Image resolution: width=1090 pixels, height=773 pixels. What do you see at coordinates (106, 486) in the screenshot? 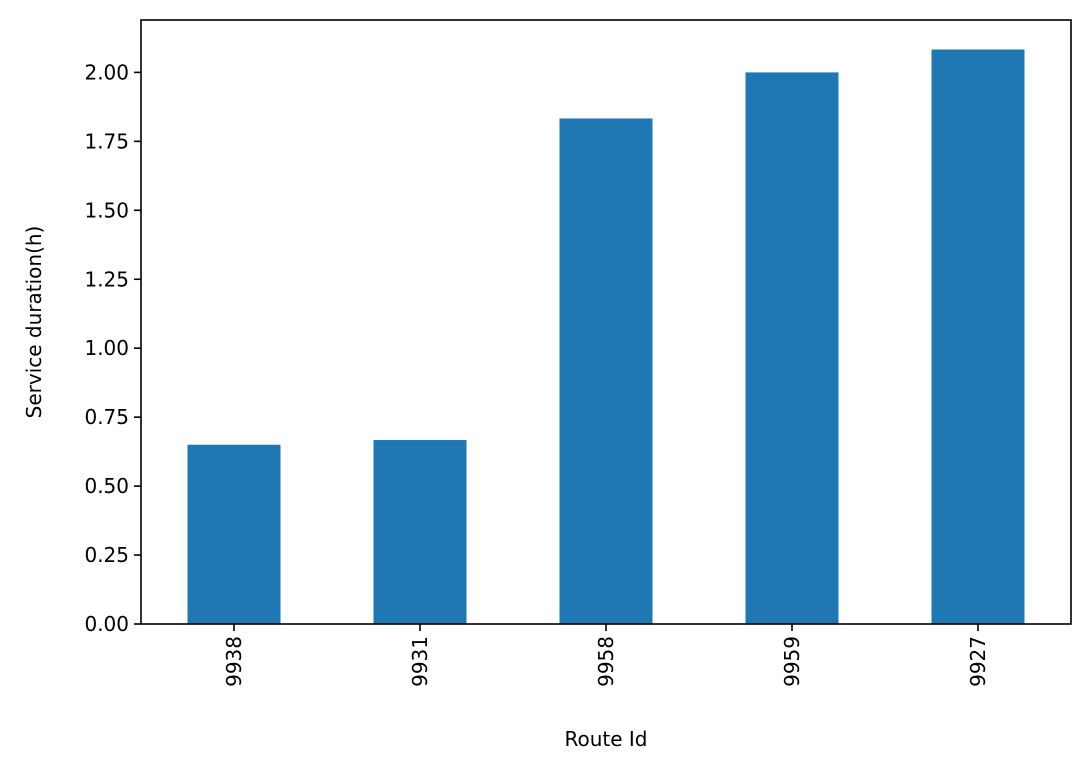
I see `y-tick-label: 0.50` at bounding box center [106, 486].